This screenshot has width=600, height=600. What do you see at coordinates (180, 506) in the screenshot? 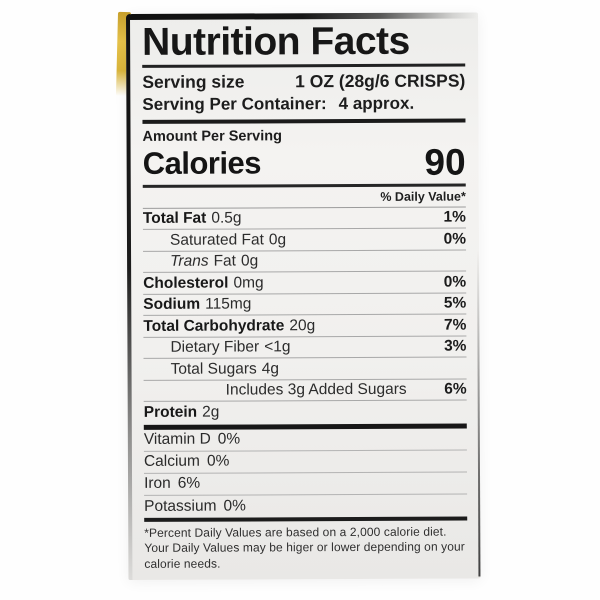
I see `vitamin-name: Potassium` at bounding box center [180, 506].